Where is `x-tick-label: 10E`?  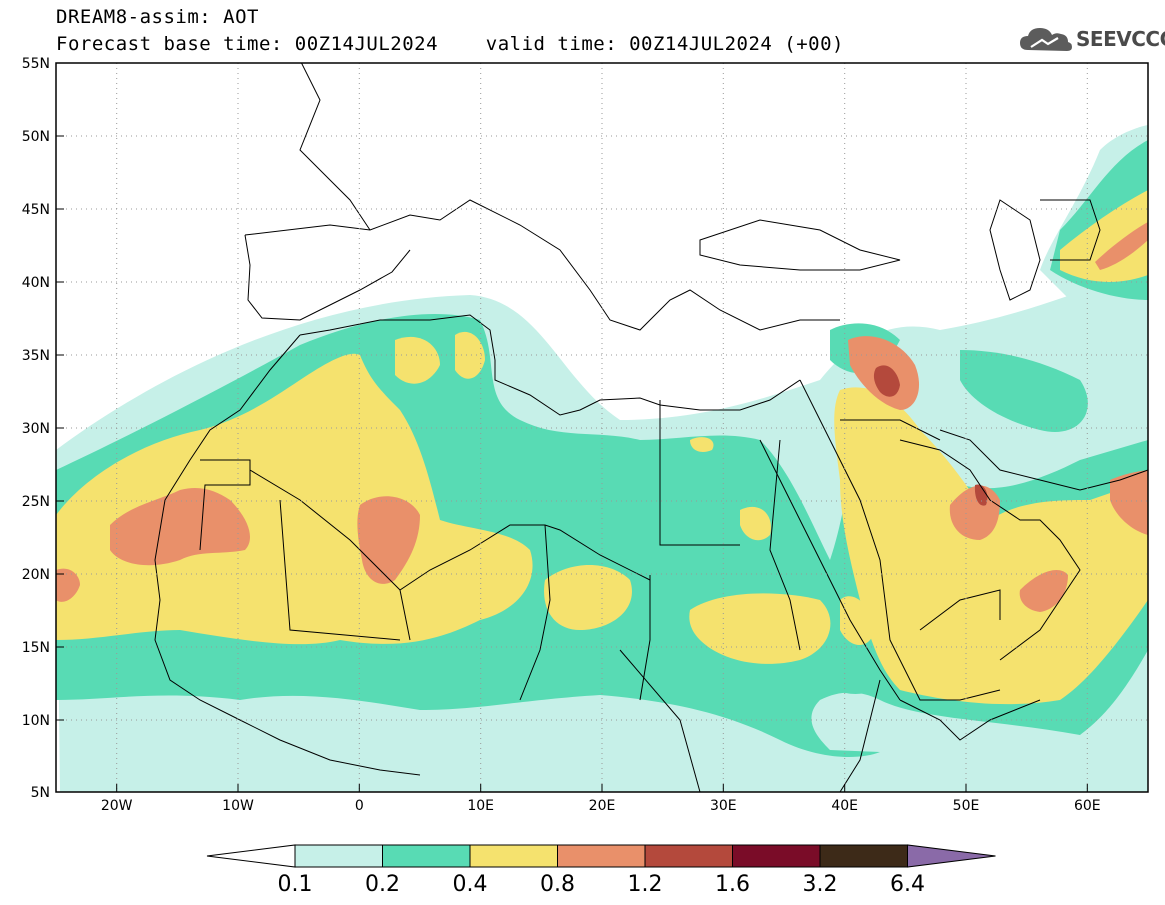 x-tick-label: 10E is located at coordinates (480, 806).